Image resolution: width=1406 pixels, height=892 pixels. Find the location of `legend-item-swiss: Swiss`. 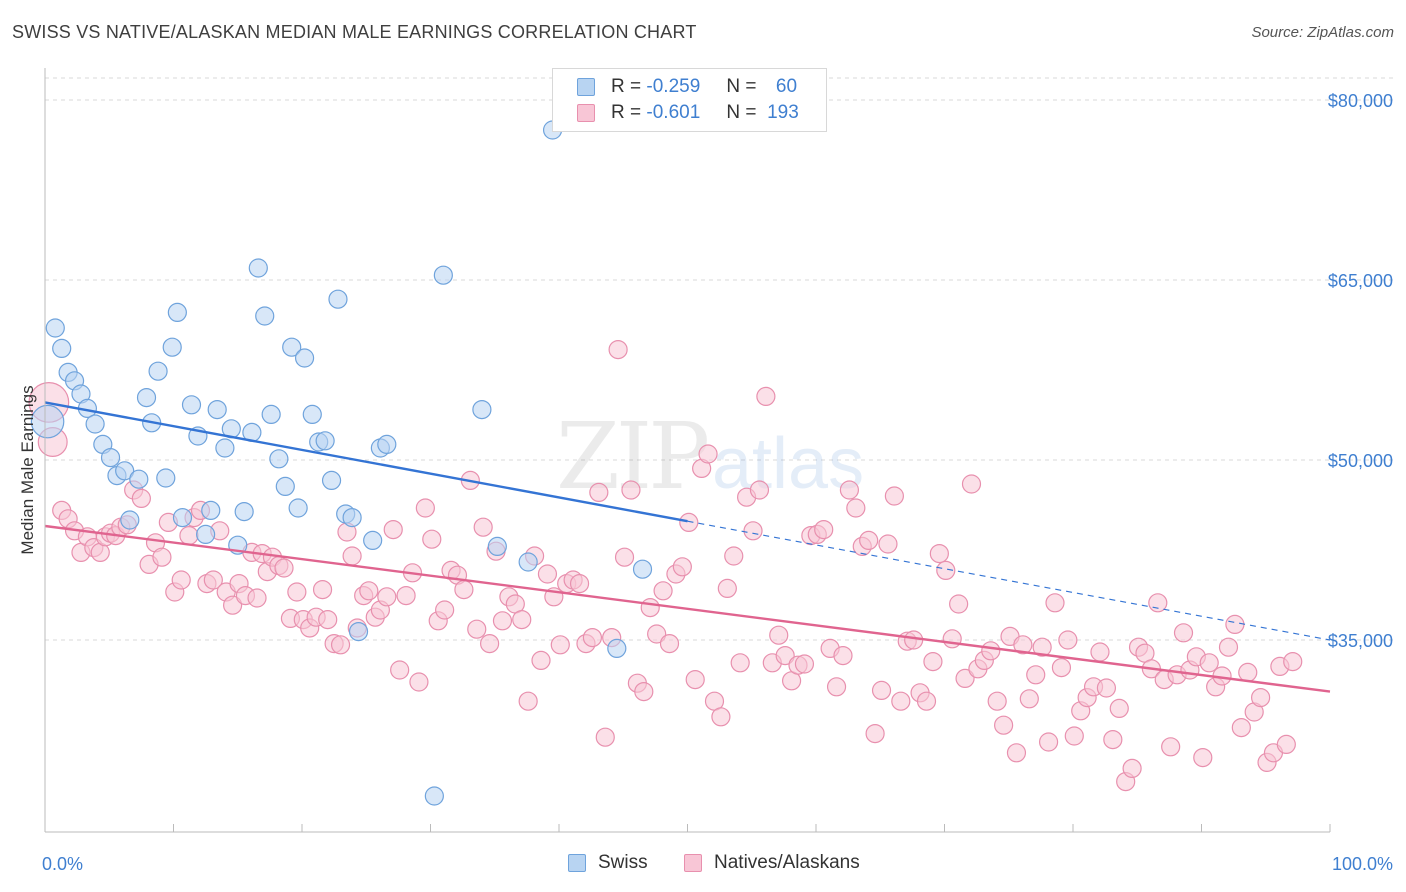

legend-item-swiss: Swiss is located at coordinates (608, 863).